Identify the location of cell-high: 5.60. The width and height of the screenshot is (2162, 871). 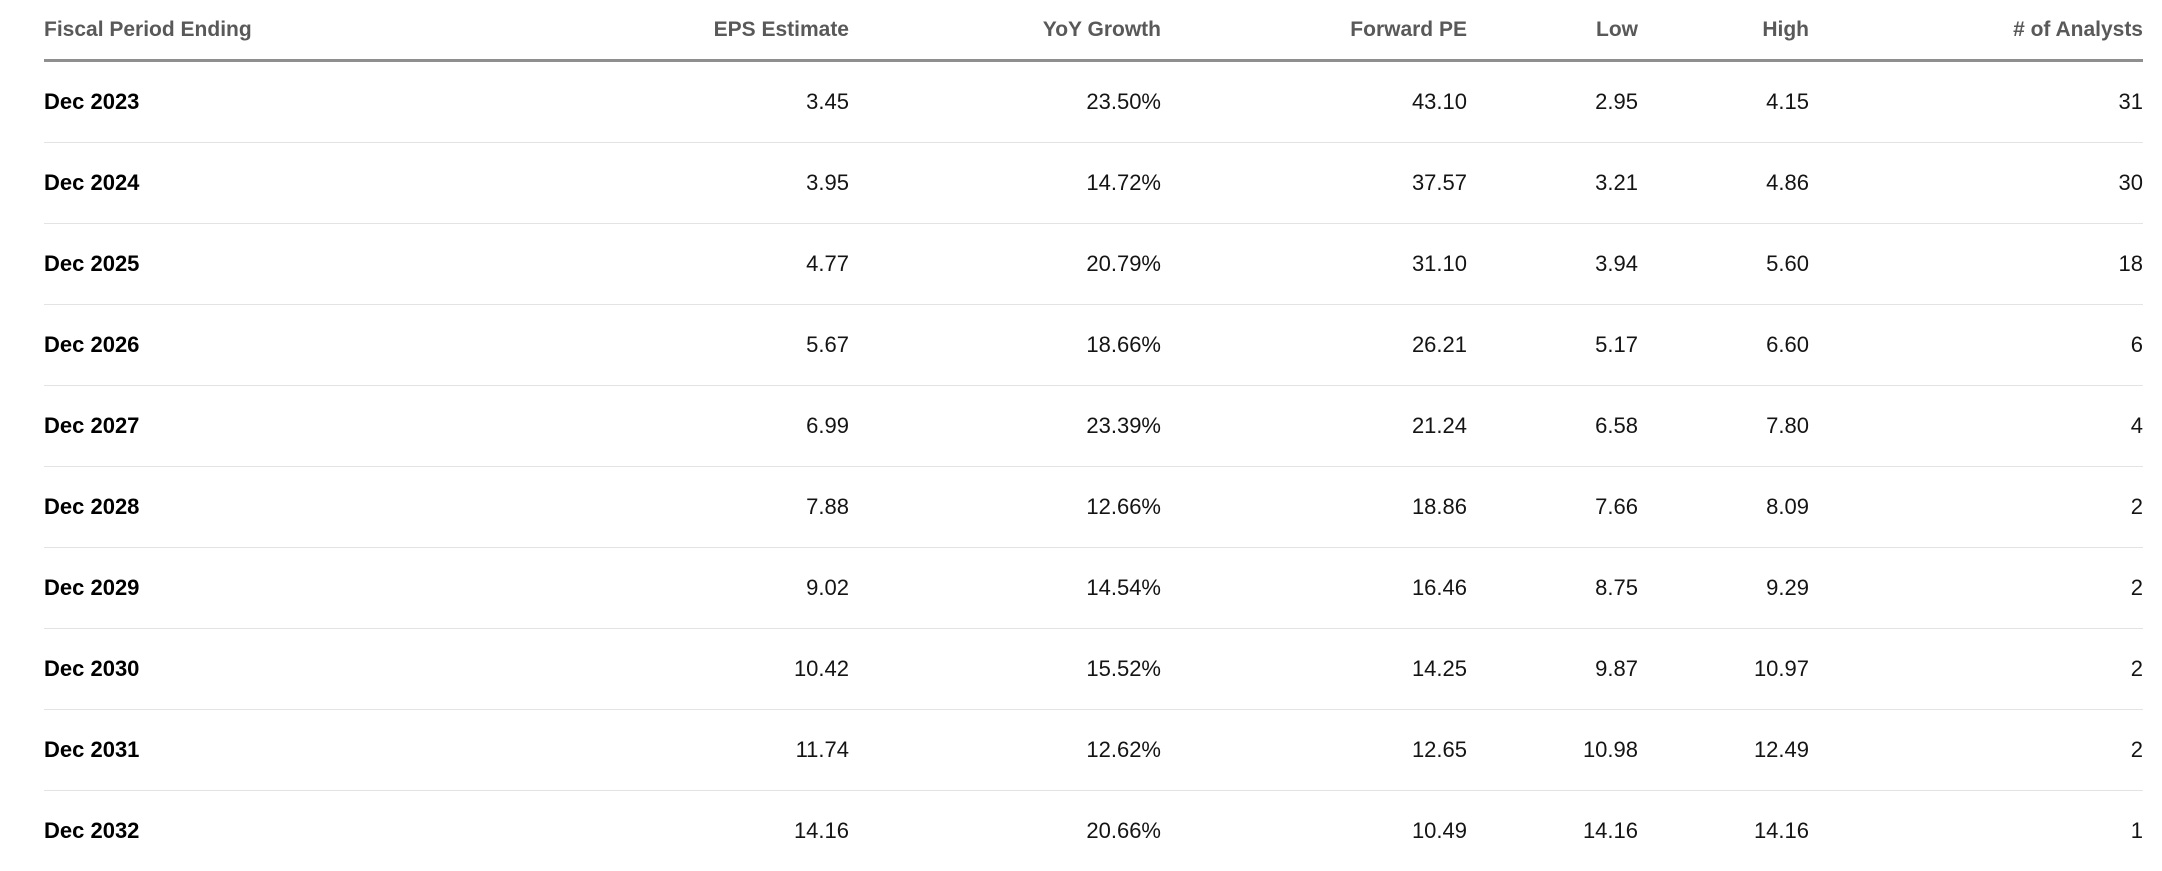
(1723, 264).